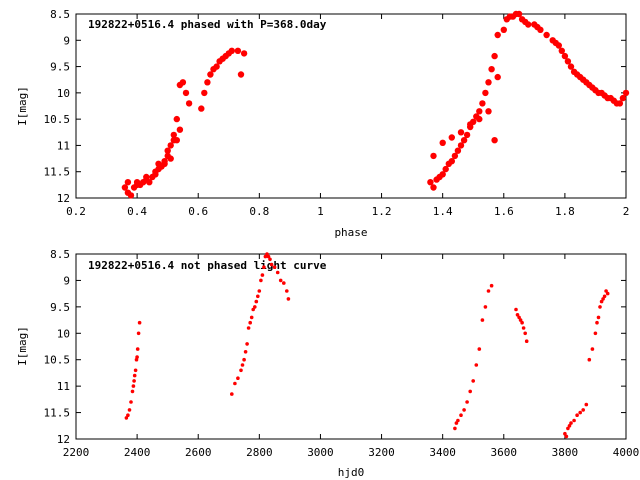 This screenshot has height=480, width=640. Describe the element at coordinates (60, 307) in the screenshot. I see `y-tick-label: 9.5` at that location.